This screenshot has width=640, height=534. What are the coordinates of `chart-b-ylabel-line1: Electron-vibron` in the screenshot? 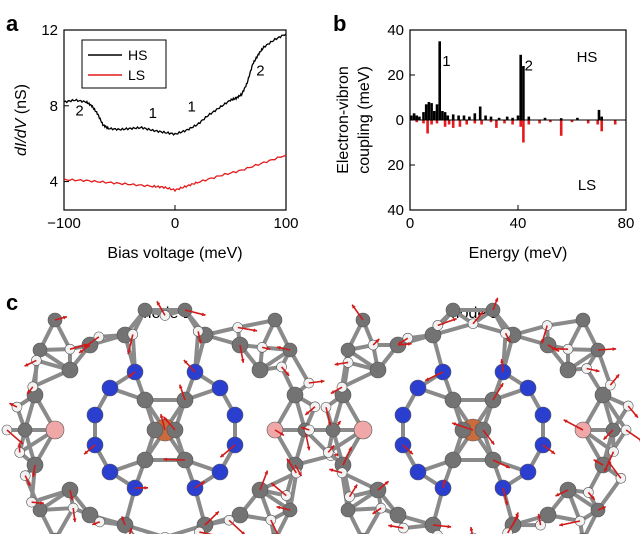 It's located at (343, 120).